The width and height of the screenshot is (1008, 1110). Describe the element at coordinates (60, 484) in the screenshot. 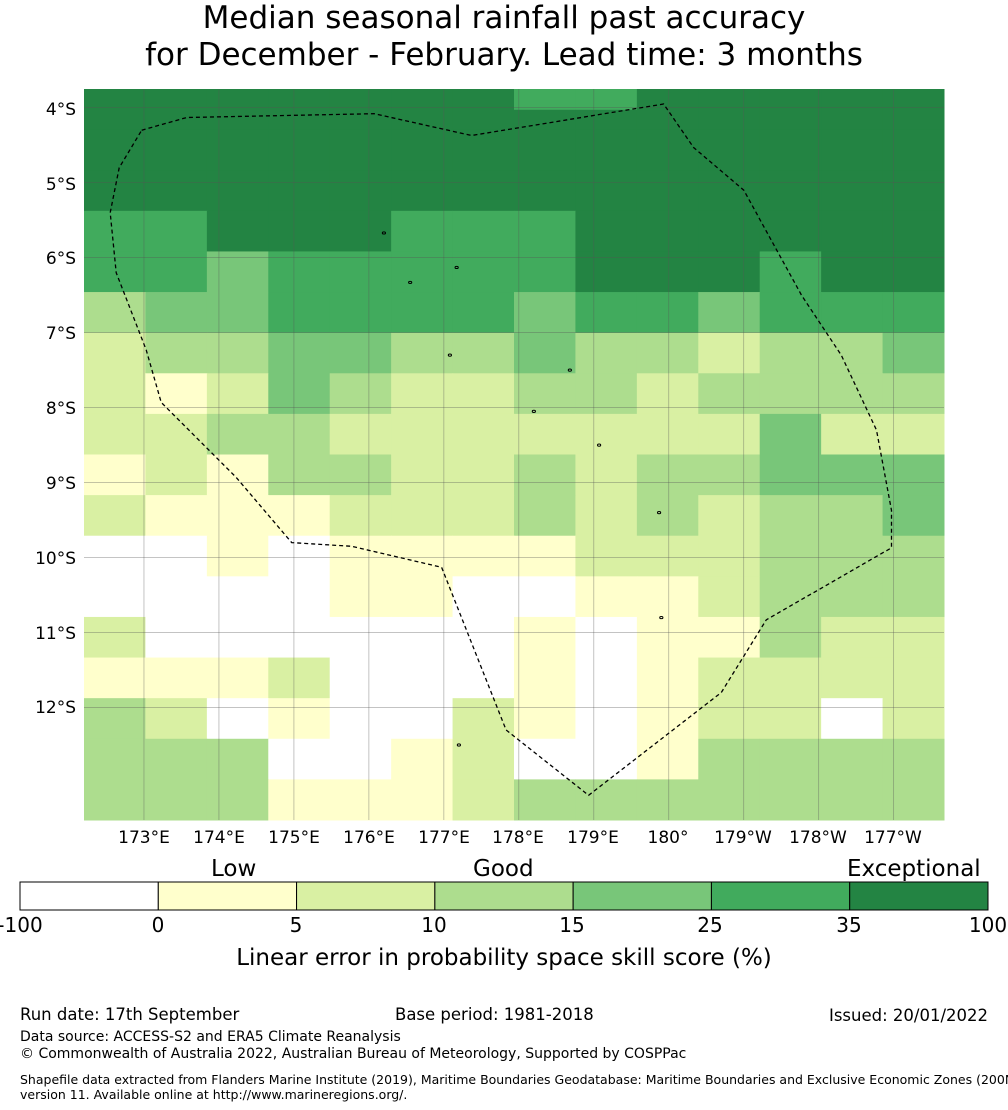

I see `lat-tick: 9°S` at that location.